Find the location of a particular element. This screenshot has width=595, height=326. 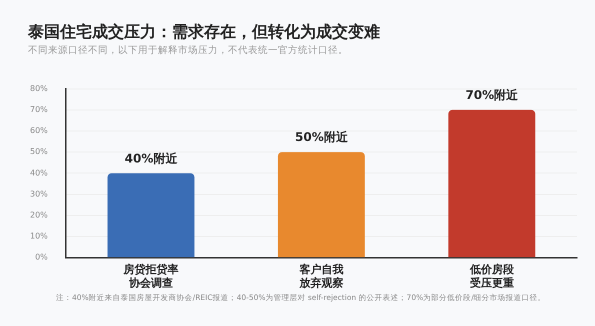

y-tick-label: 80% is located at coordinates (39, 88).